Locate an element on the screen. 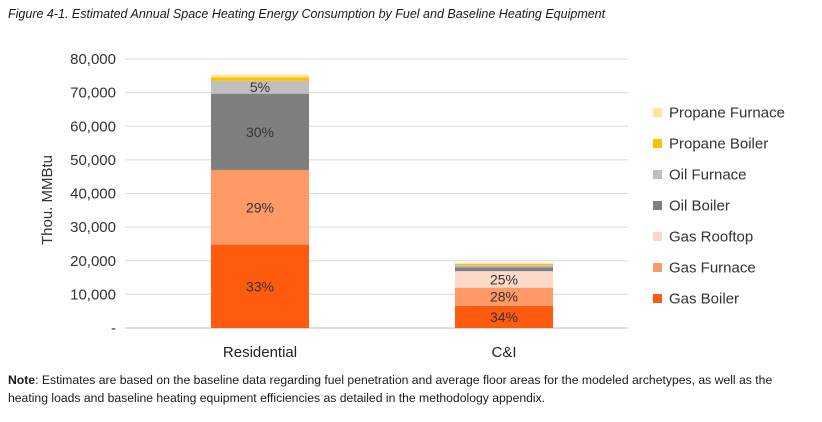 Image resolution: width=822 pixels, height=422 pixels. data-label: 34% is located at coordinates (504, 317).